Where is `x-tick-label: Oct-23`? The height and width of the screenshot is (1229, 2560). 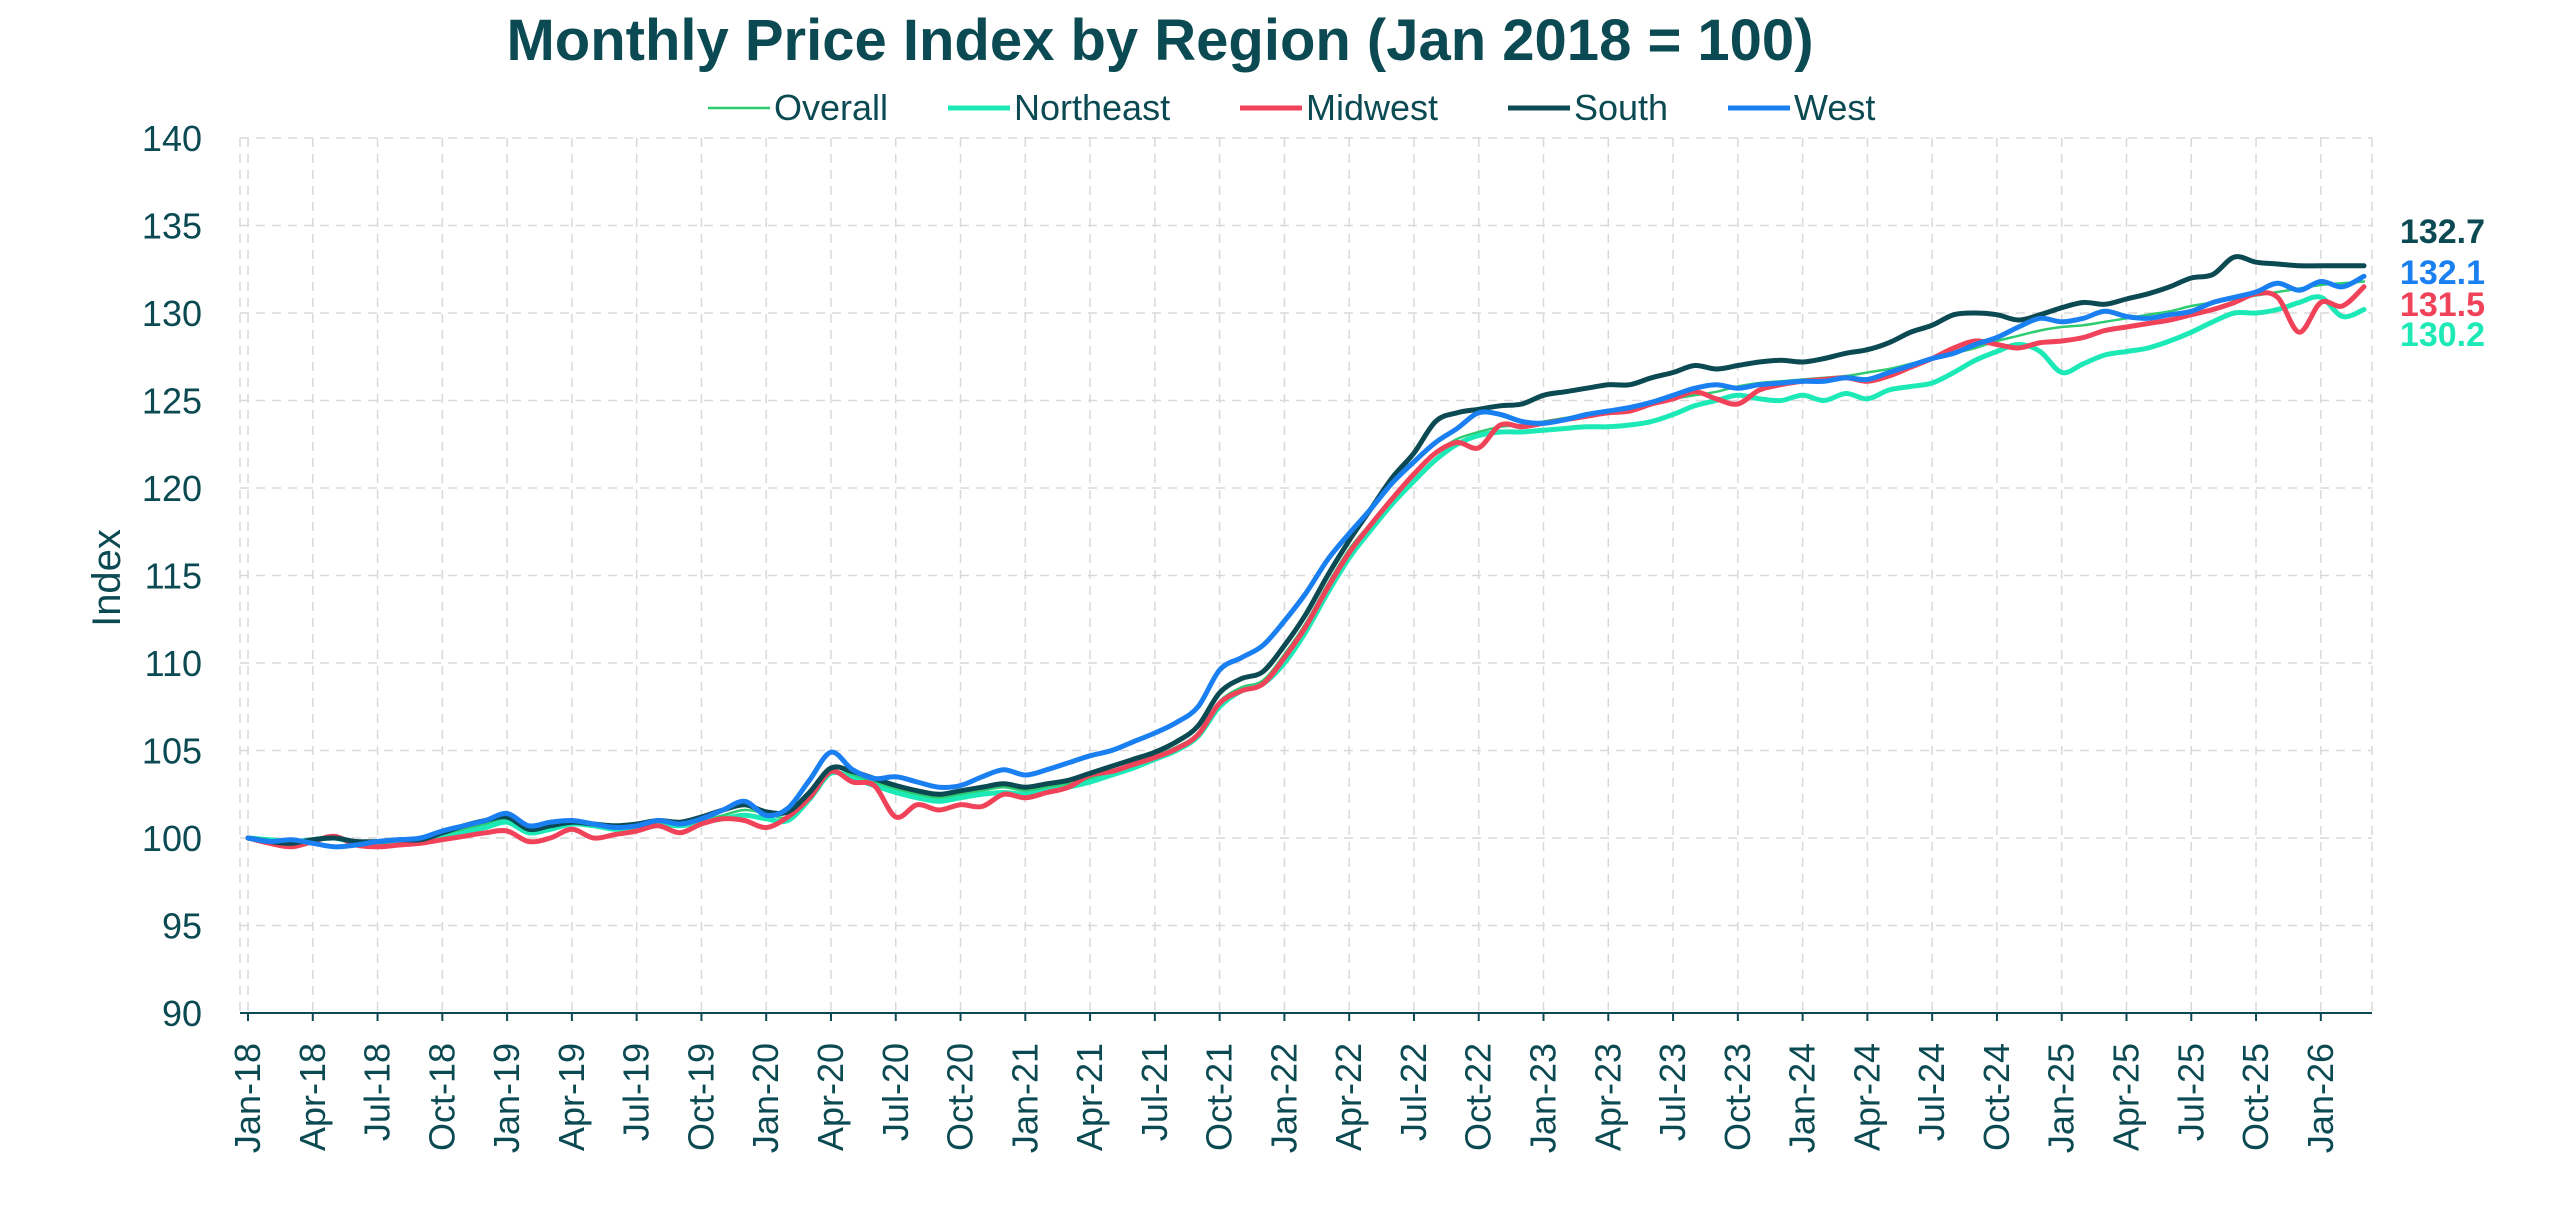
x-tick-label: Oct-23 is located at coordinates (1737, 1097).